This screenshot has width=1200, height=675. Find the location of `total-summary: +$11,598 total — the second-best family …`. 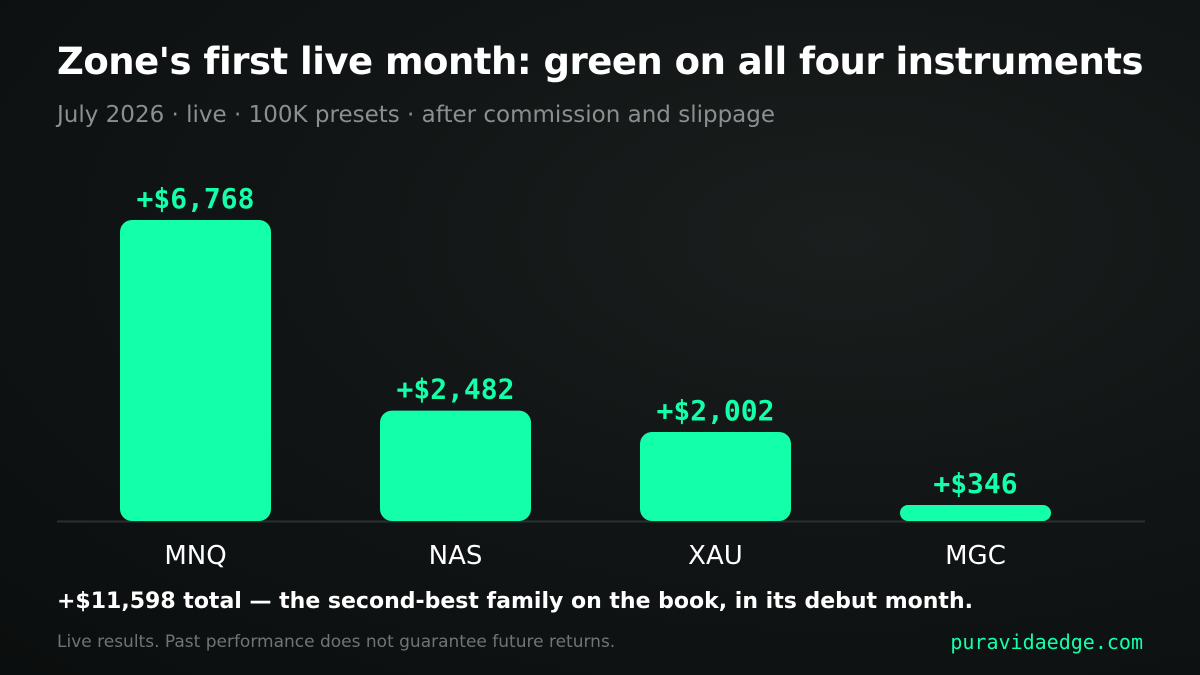

total-summary: +$11,598 total — the second-best family … is located at coordinates (515, 601).